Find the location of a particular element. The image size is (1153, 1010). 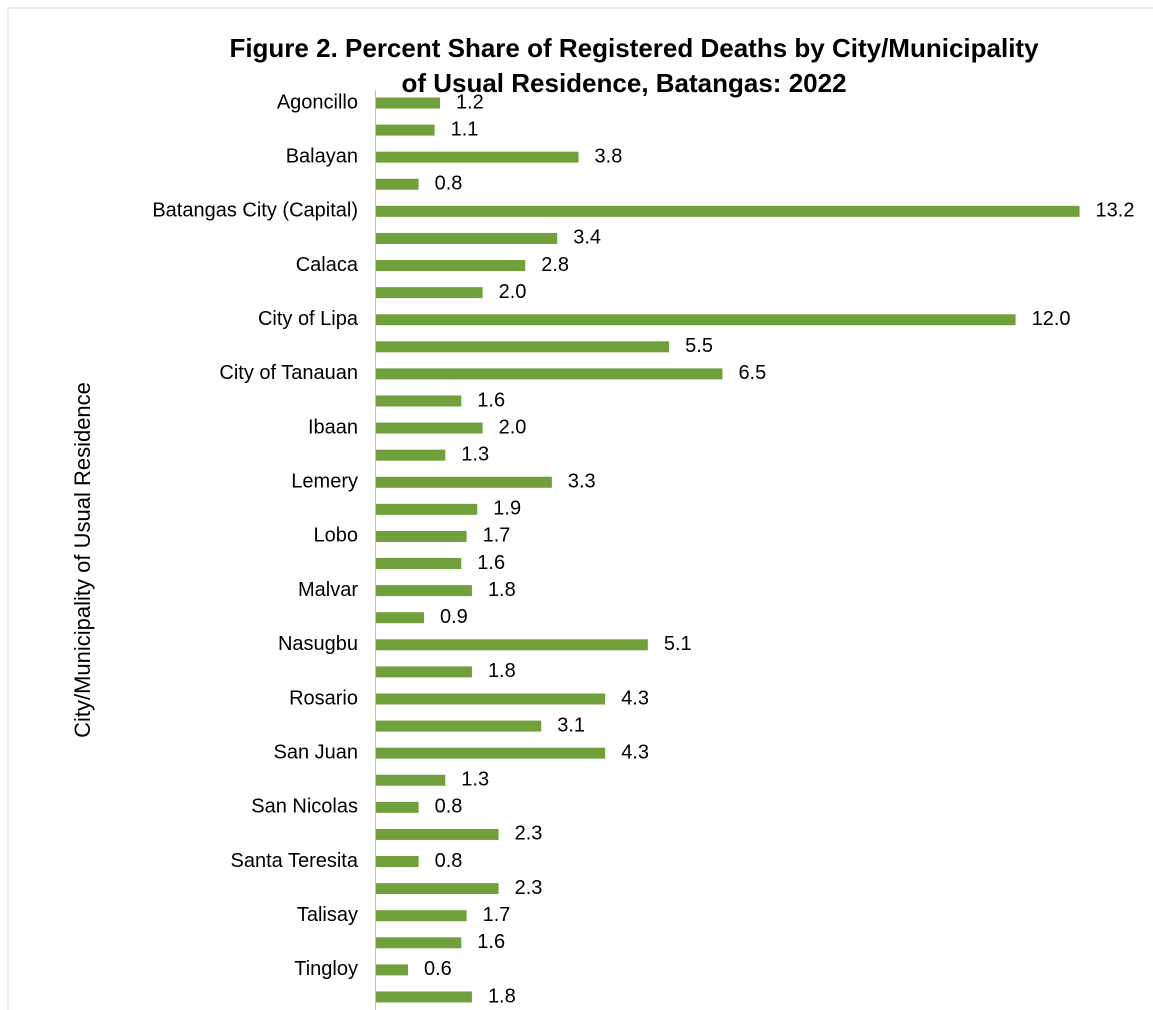

y-tick-label: Lemery is located at coordinates (324, 482).